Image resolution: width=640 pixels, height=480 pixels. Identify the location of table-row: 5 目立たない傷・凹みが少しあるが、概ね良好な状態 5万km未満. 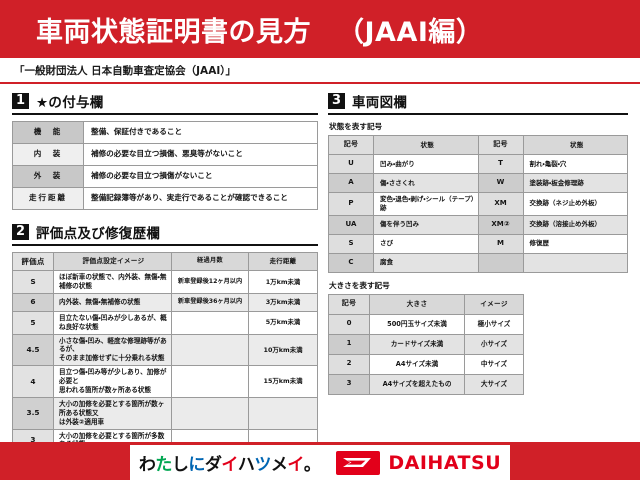
(165, 322).